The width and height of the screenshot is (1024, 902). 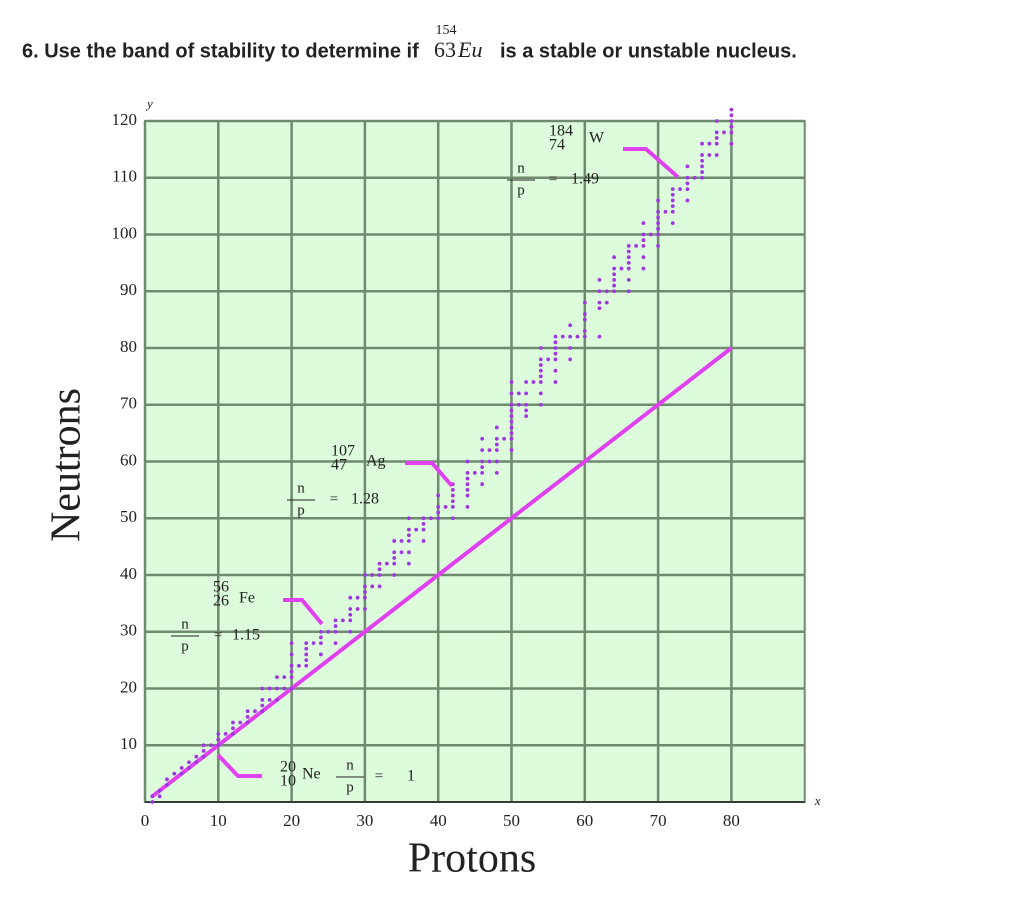 I want to click on annotation-atomic: 10, so click(x=288, y=781).